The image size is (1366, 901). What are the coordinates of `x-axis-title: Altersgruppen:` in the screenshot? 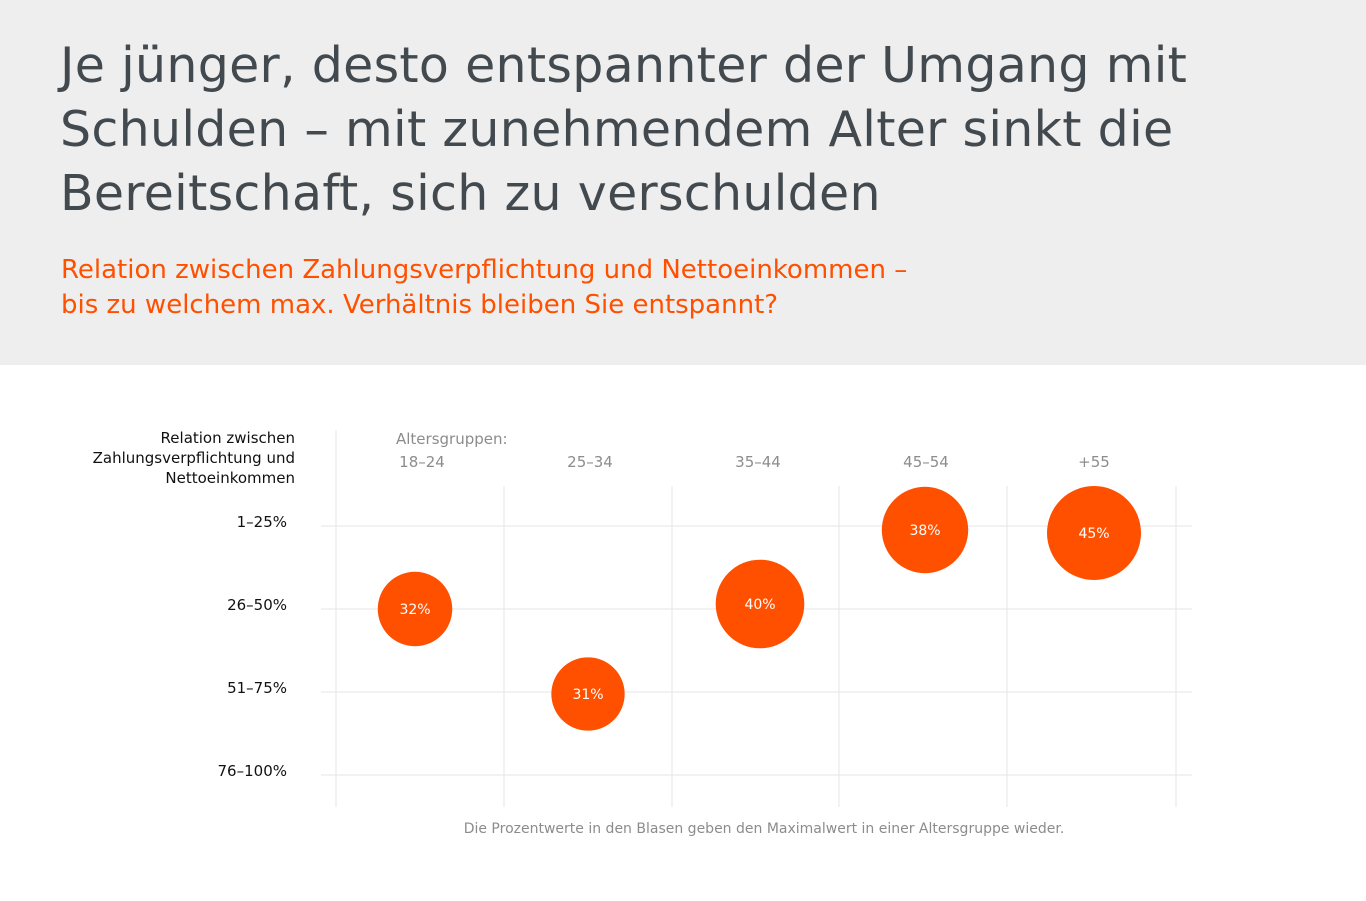 It's located at (452, 439).